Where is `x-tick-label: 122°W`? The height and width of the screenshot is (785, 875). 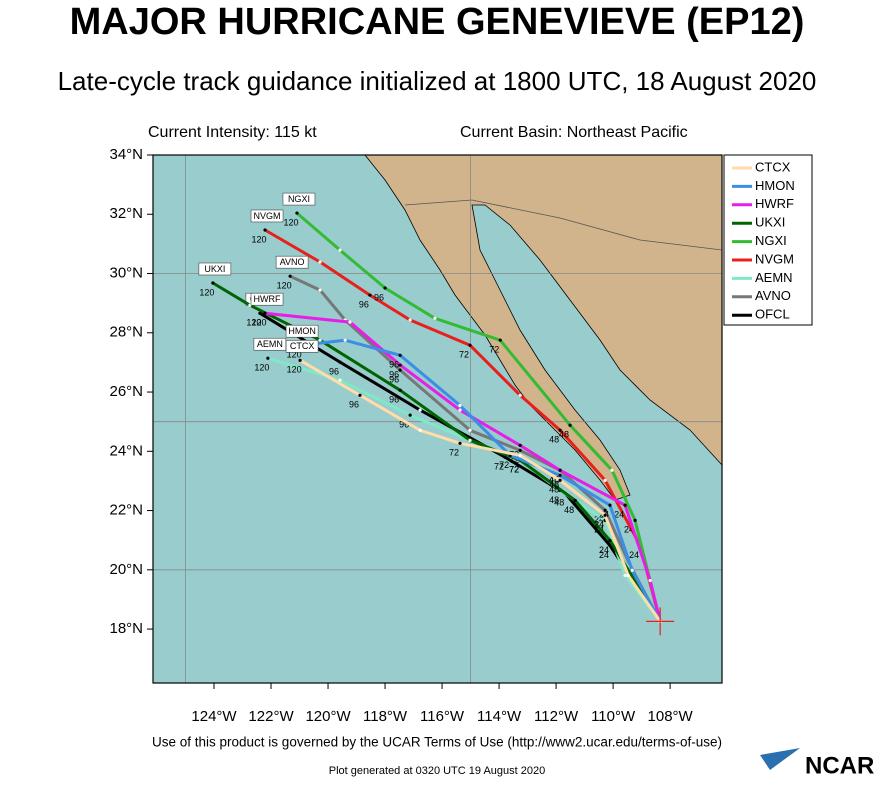
x-tick-label: 122°W is located at coordinates (271, 716).